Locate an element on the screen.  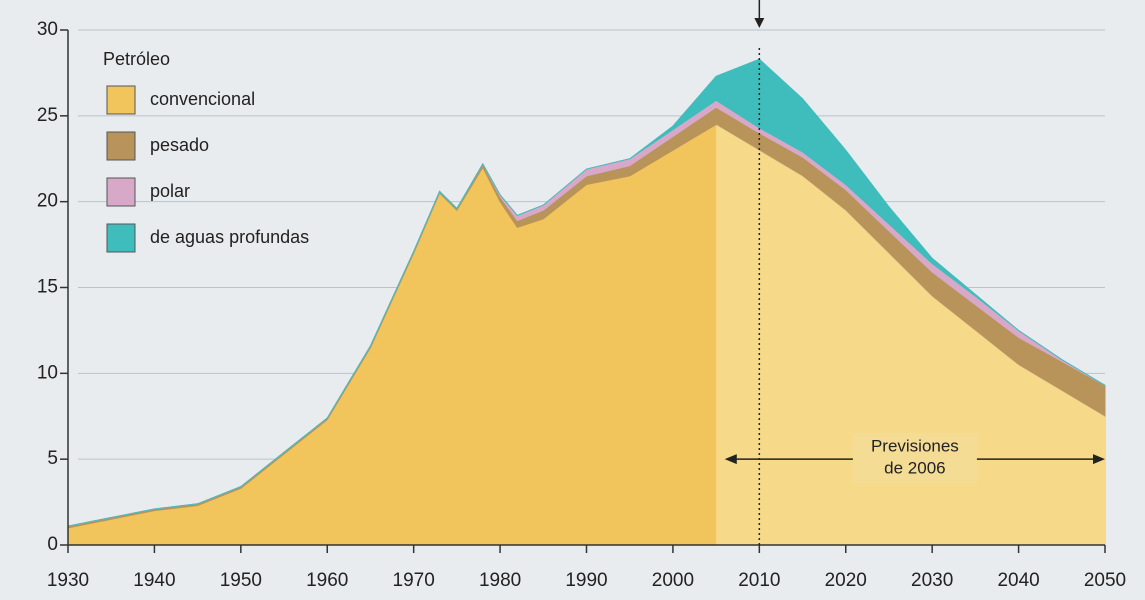
x-tick-label: 2010 is located at coordinates (759, 580).